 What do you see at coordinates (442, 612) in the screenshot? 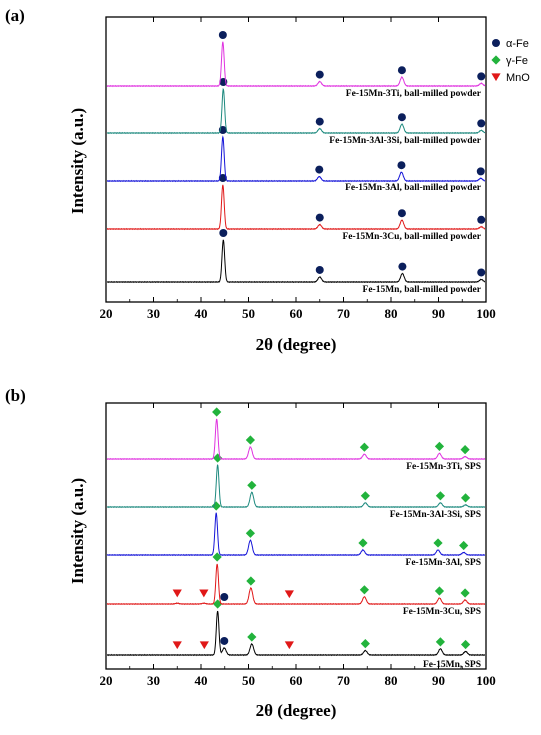
I see `series-label: Fe-15Mn-3Cu, SPS` at bounding box center [442, 612].